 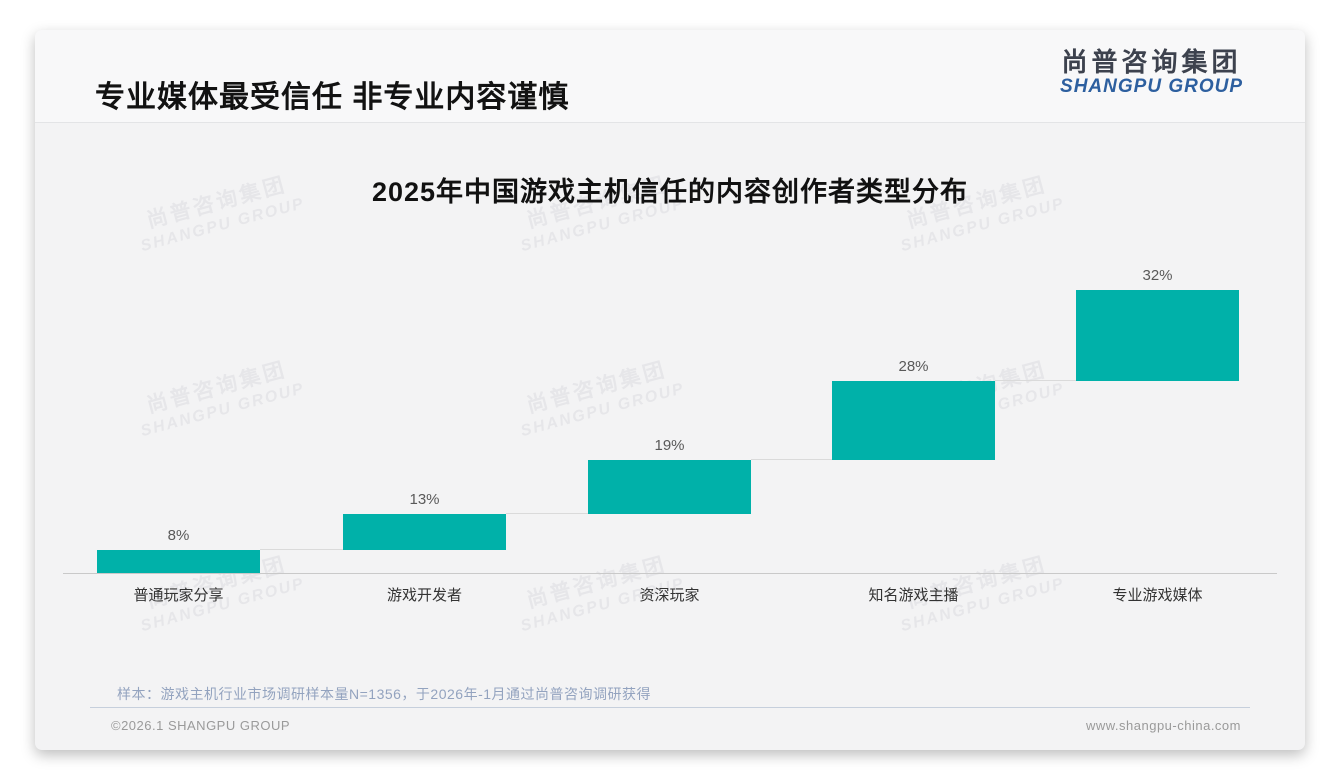 What do you see at coordinates (670, 192) in the screenshot?
I see `chart-title: 2025年中国游戏主机信任的内容创作者类型分布` at bounding box center [670, 192].